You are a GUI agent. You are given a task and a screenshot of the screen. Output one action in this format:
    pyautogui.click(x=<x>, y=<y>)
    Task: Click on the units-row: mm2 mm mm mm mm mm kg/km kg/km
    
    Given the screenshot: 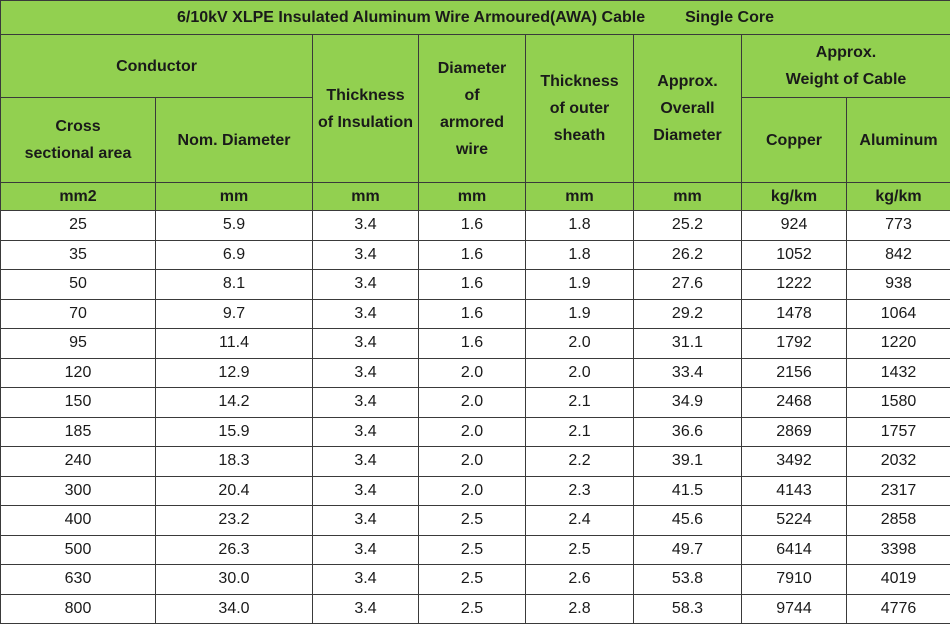 What is the action you would take?
    pyautogui.click(x=475, y=196)
    